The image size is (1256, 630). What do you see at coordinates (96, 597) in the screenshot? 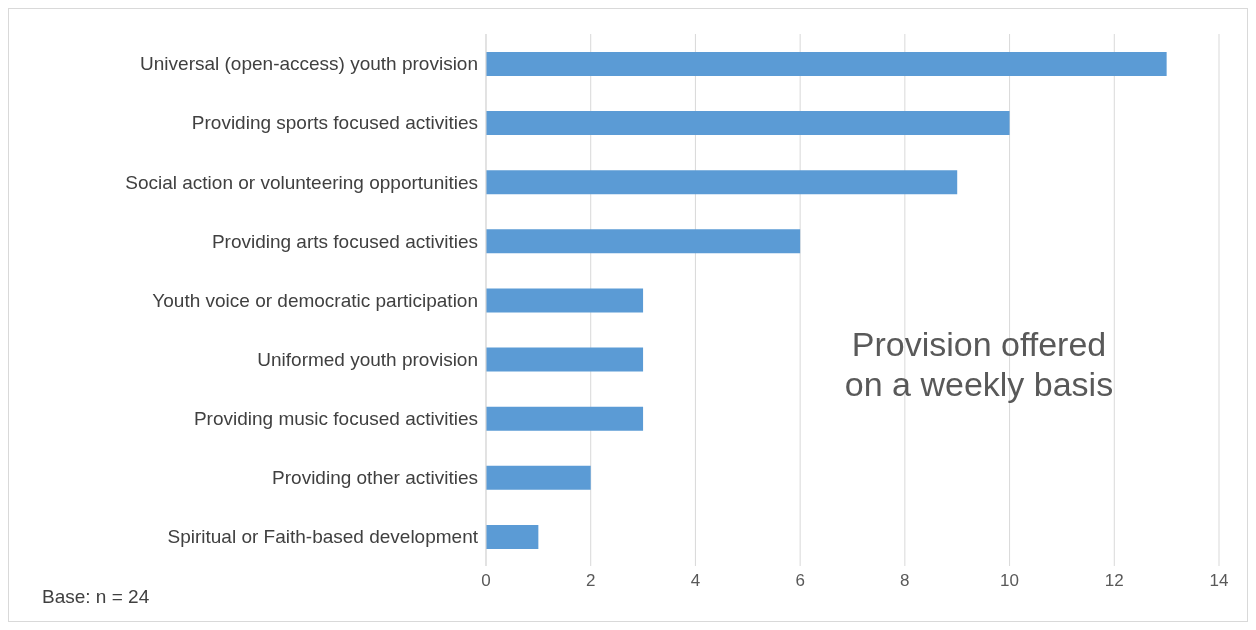
I see `text: Base: n = 24` at bounding box center [96, 597].